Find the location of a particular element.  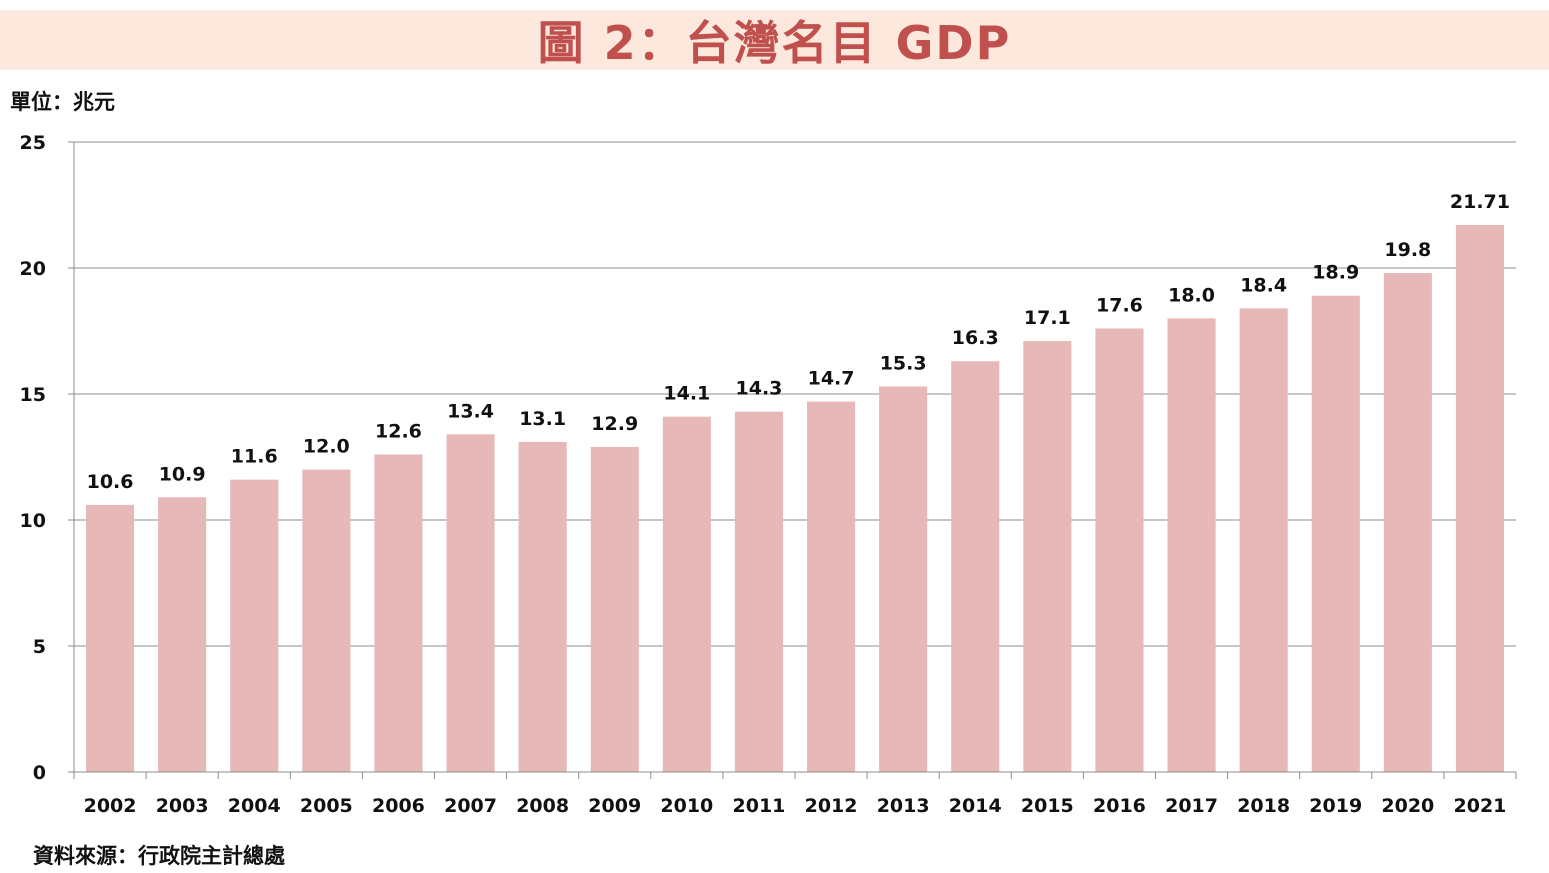

data-label-2014: 16.3 is located at coordinates (975, 338).